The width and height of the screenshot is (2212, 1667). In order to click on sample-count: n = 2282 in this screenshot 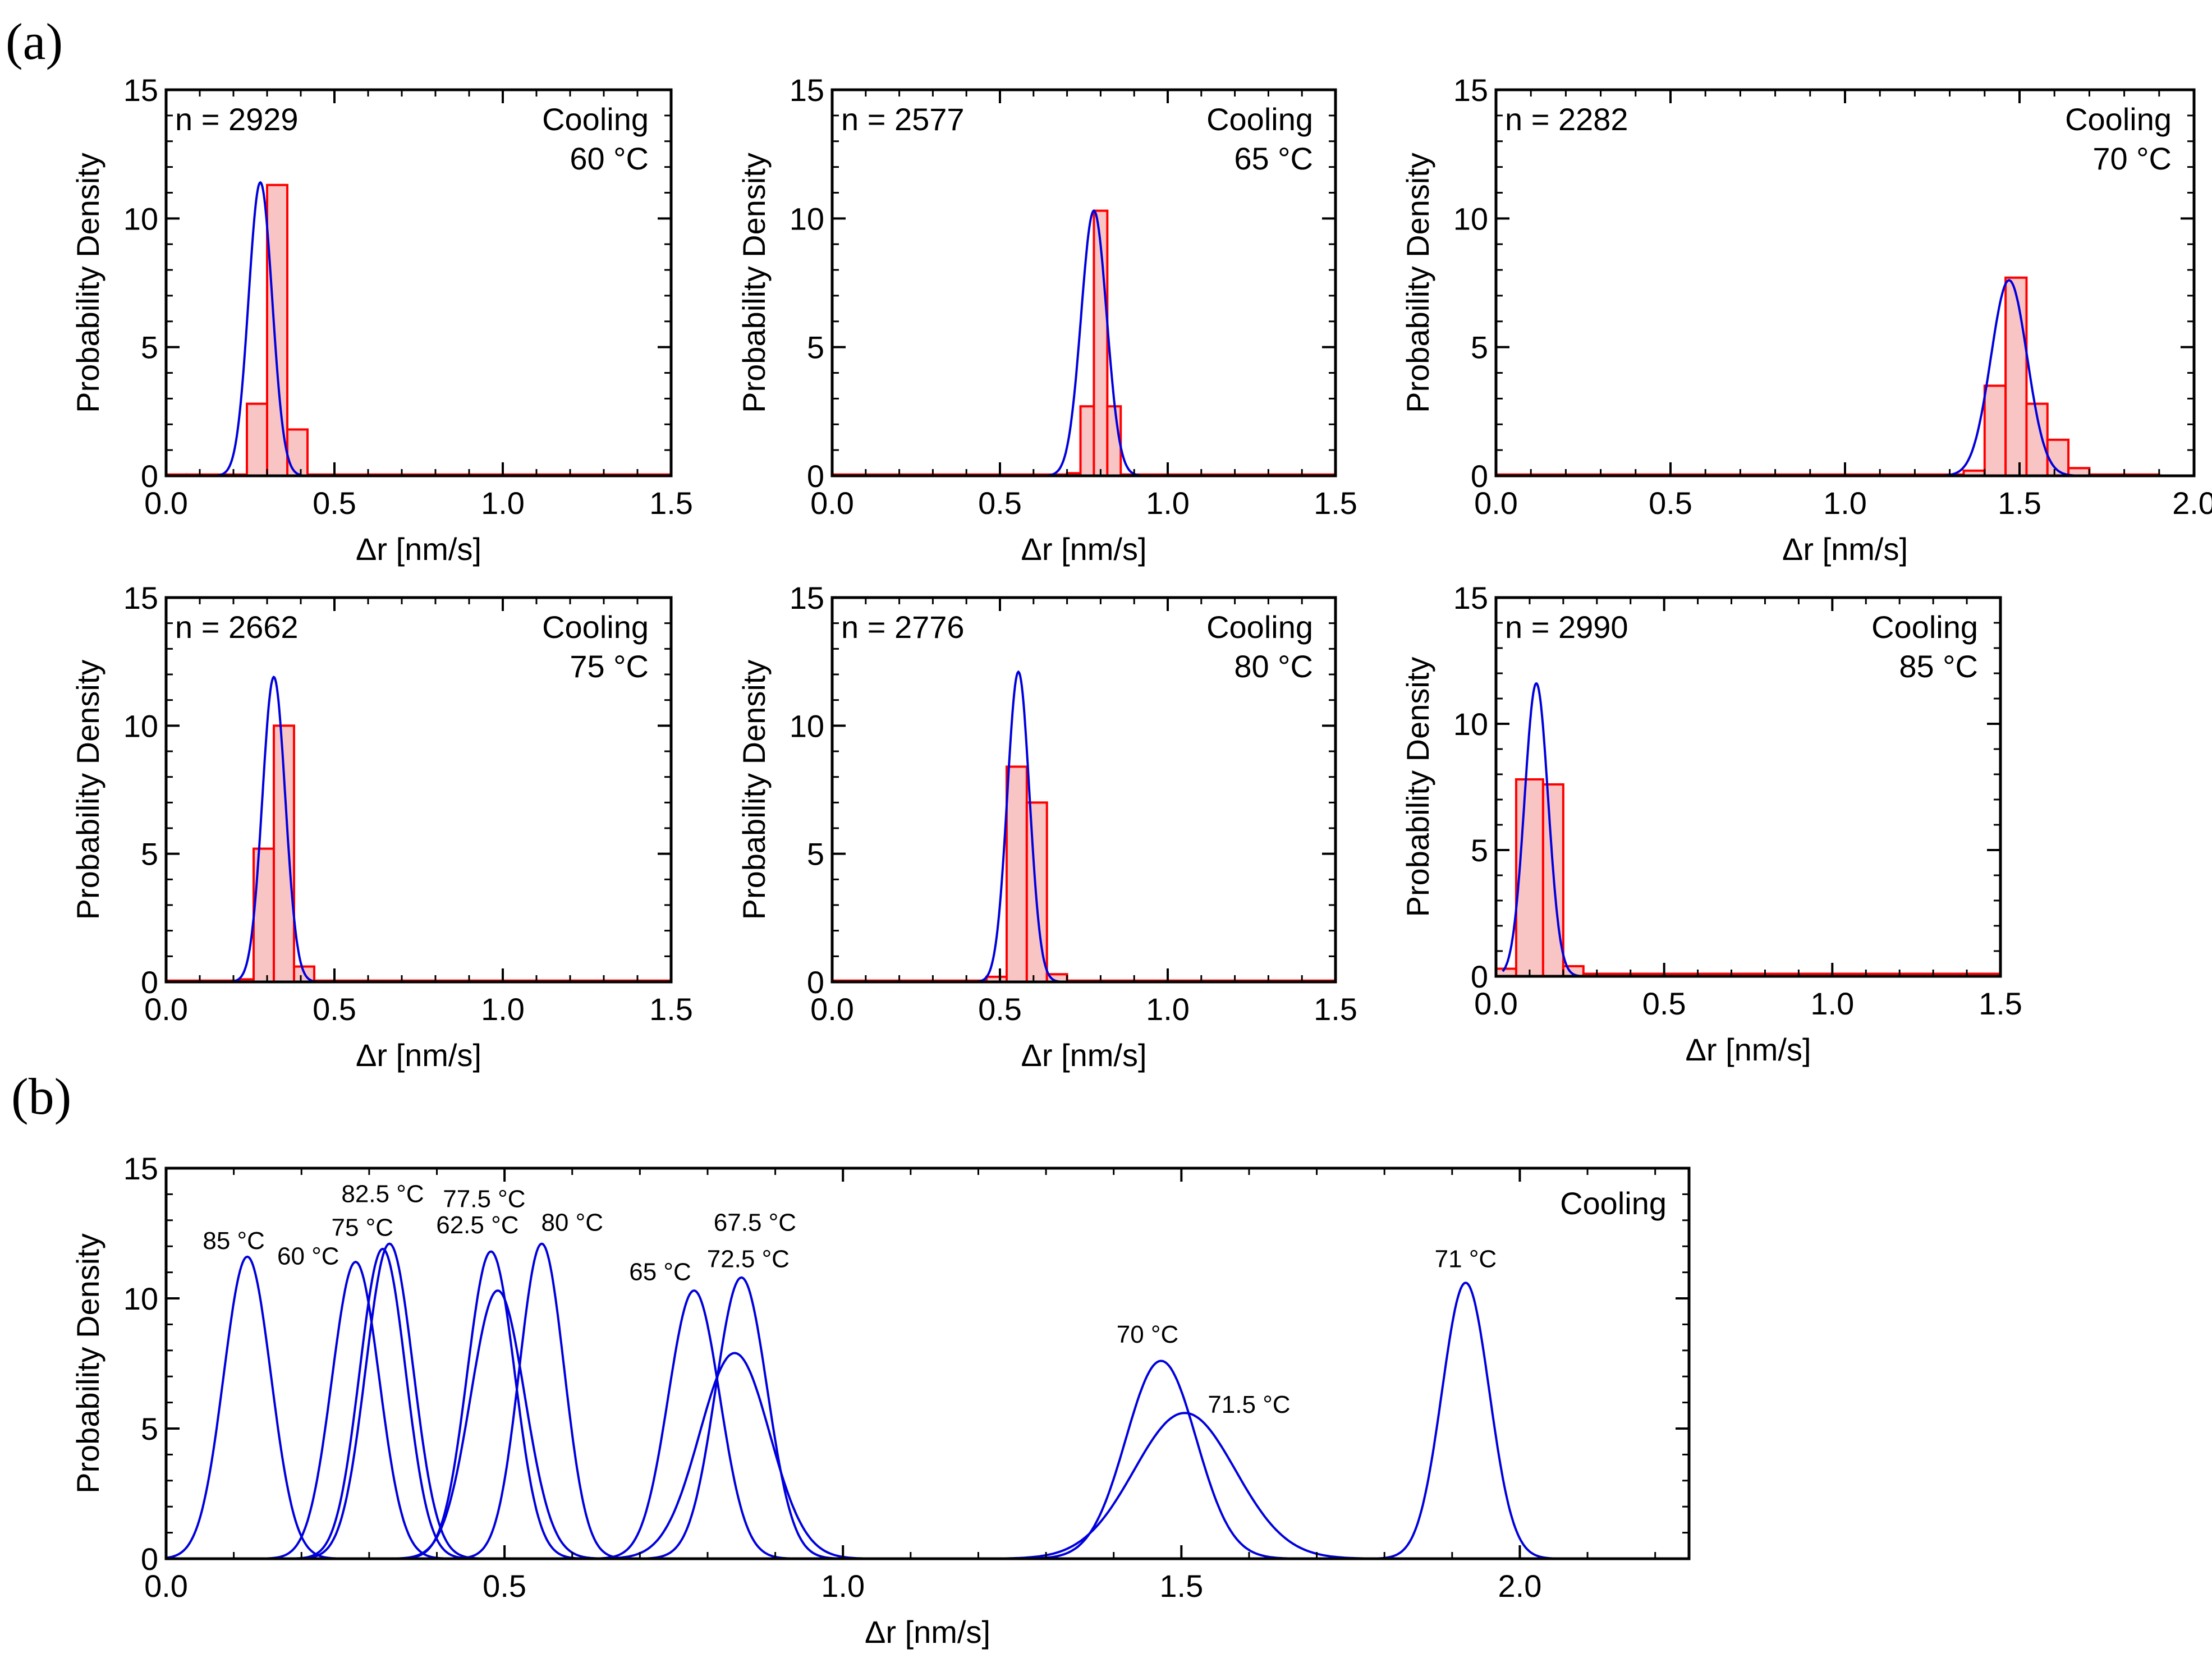, I will do `click(1566, 119)`.